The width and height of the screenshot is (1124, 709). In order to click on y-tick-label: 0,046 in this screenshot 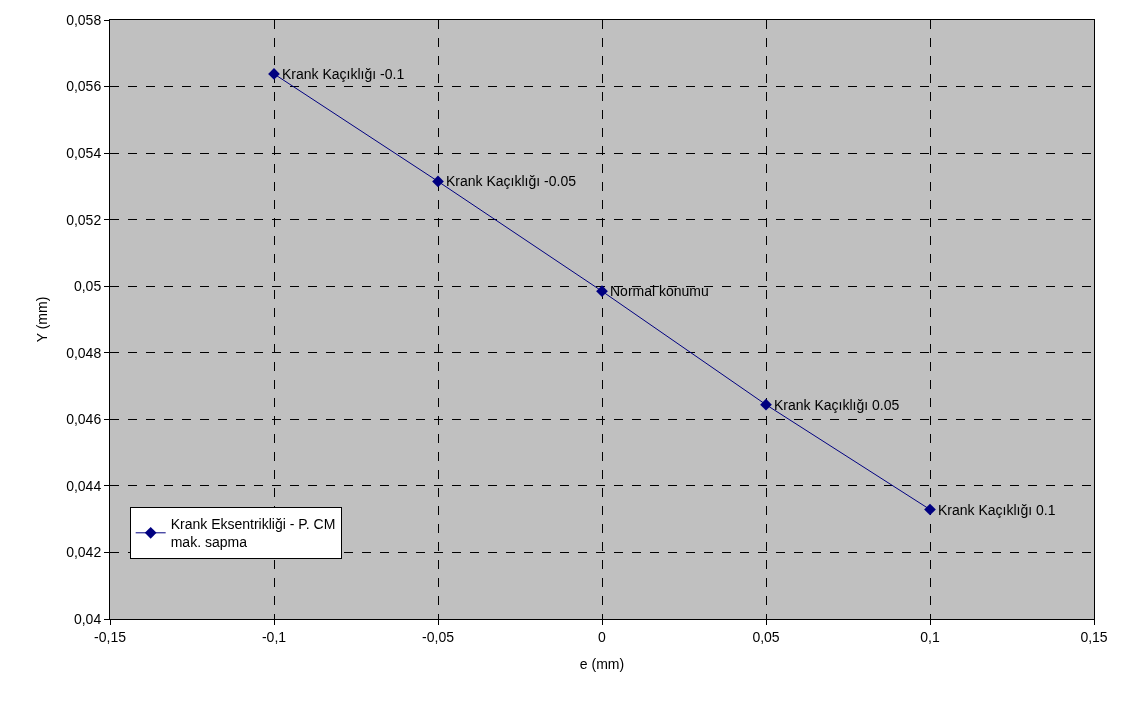, I will do `click(84, 419)`.